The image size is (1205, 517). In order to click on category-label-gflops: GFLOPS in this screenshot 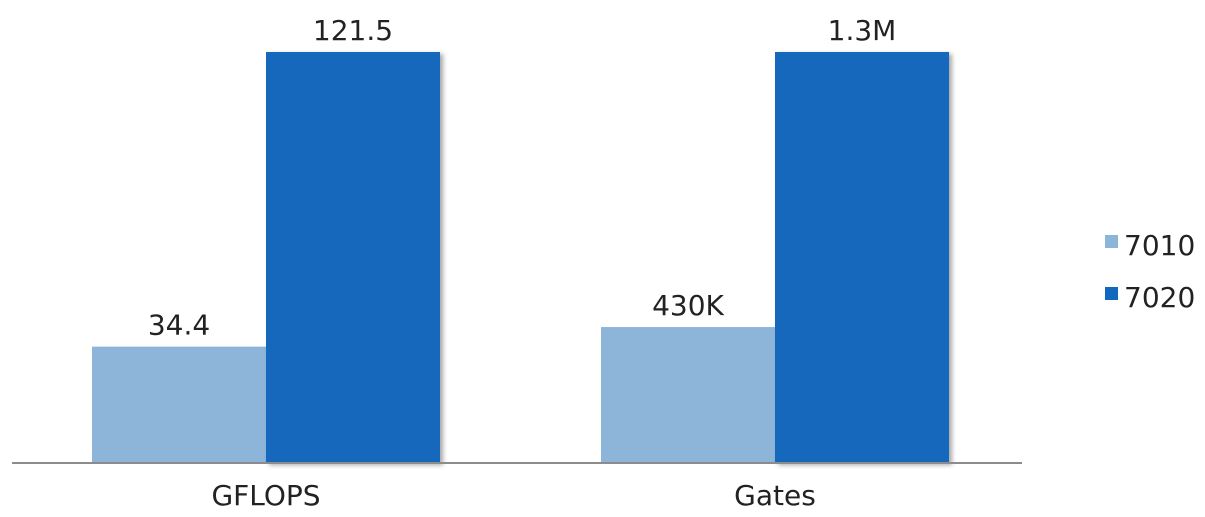, I will do `click(265, 495)`.